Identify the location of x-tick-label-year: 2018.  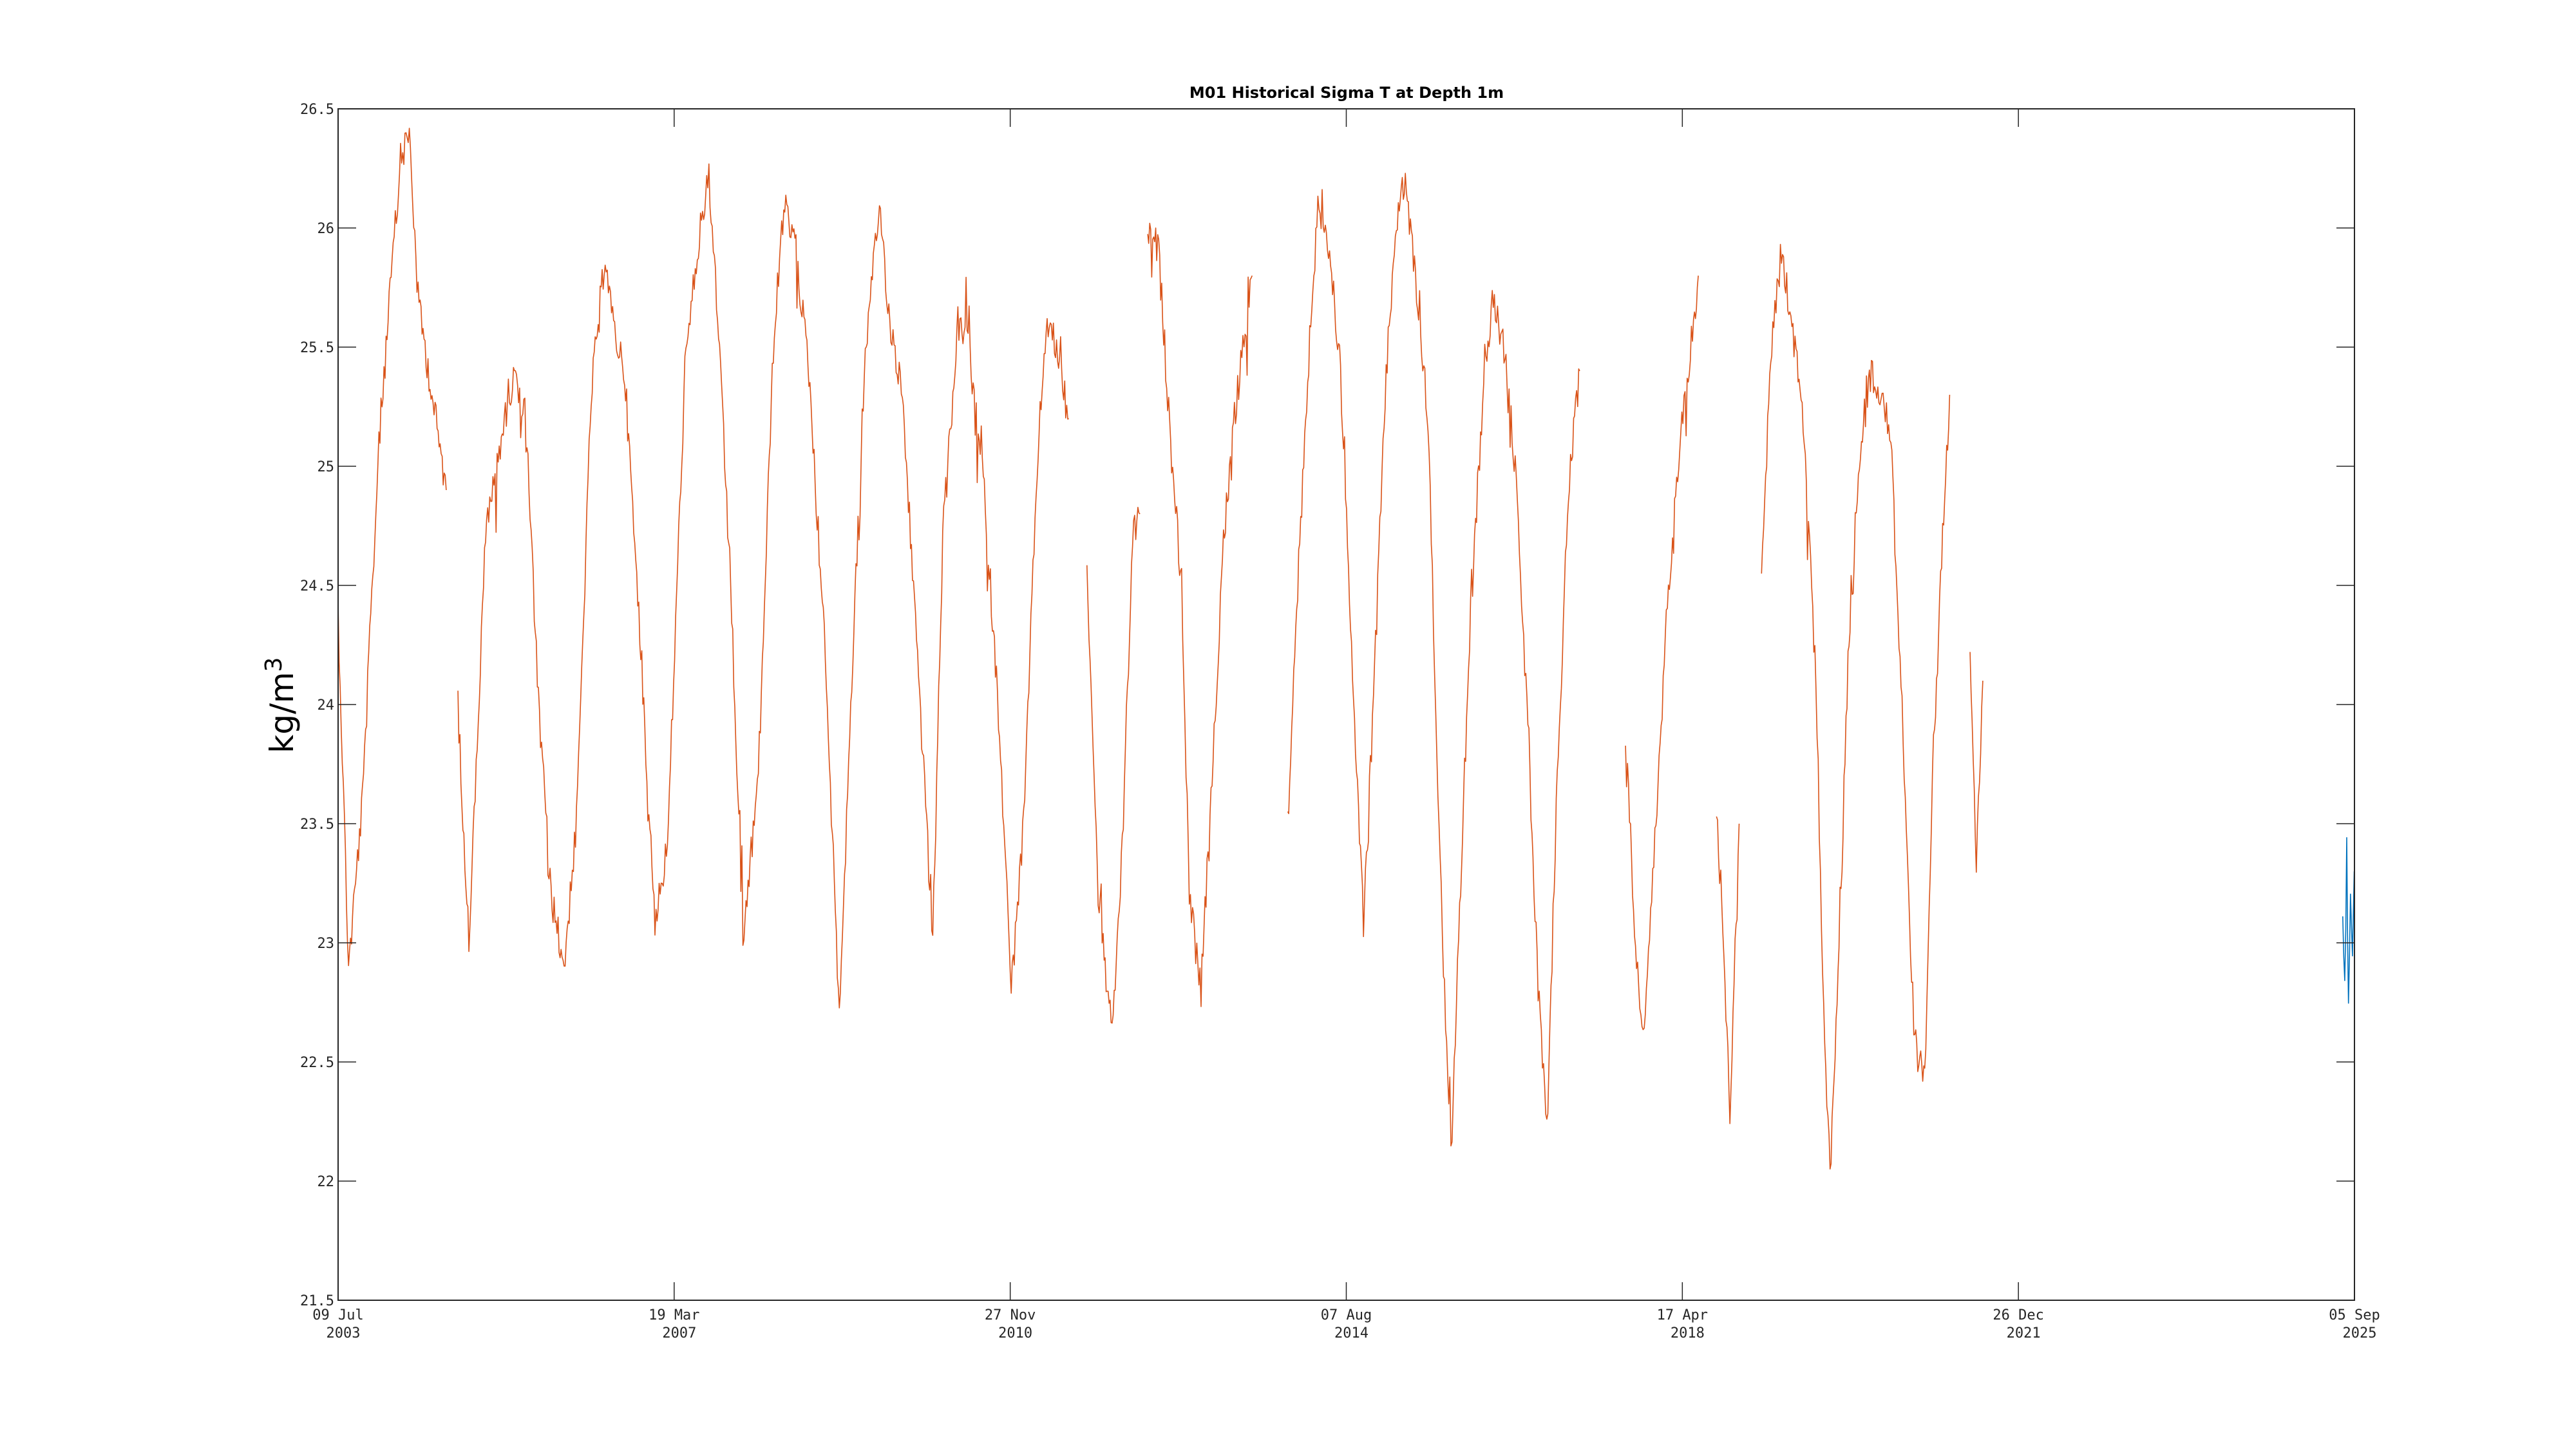
(1688, 1333).